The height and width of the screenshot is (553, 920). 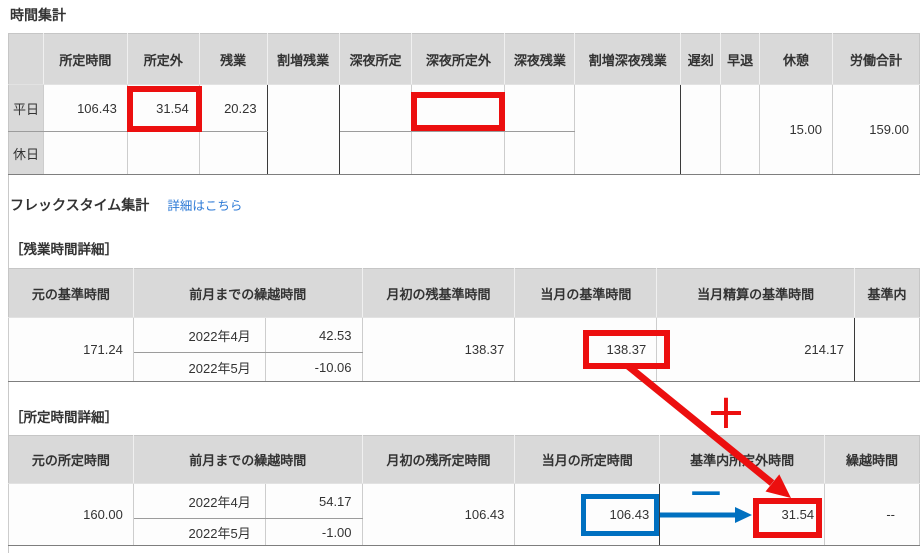 What do you see at coordinates (375, 108) in the screenshot?
I see `cell-weekday-night-scheduled` at bounding box center [375, 108].